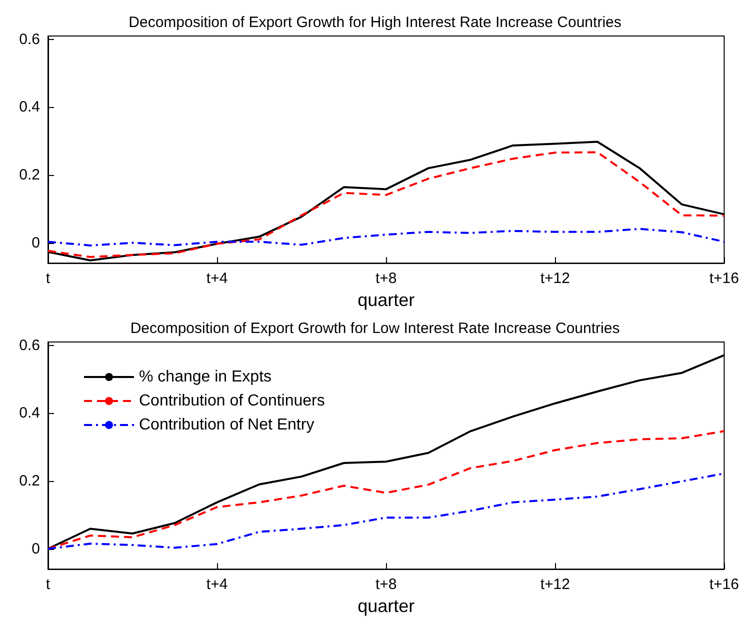  Describe the element at coordinates (232, 401) in the screenshot. I see `legend-label: Contribution of Continuers` at that location.